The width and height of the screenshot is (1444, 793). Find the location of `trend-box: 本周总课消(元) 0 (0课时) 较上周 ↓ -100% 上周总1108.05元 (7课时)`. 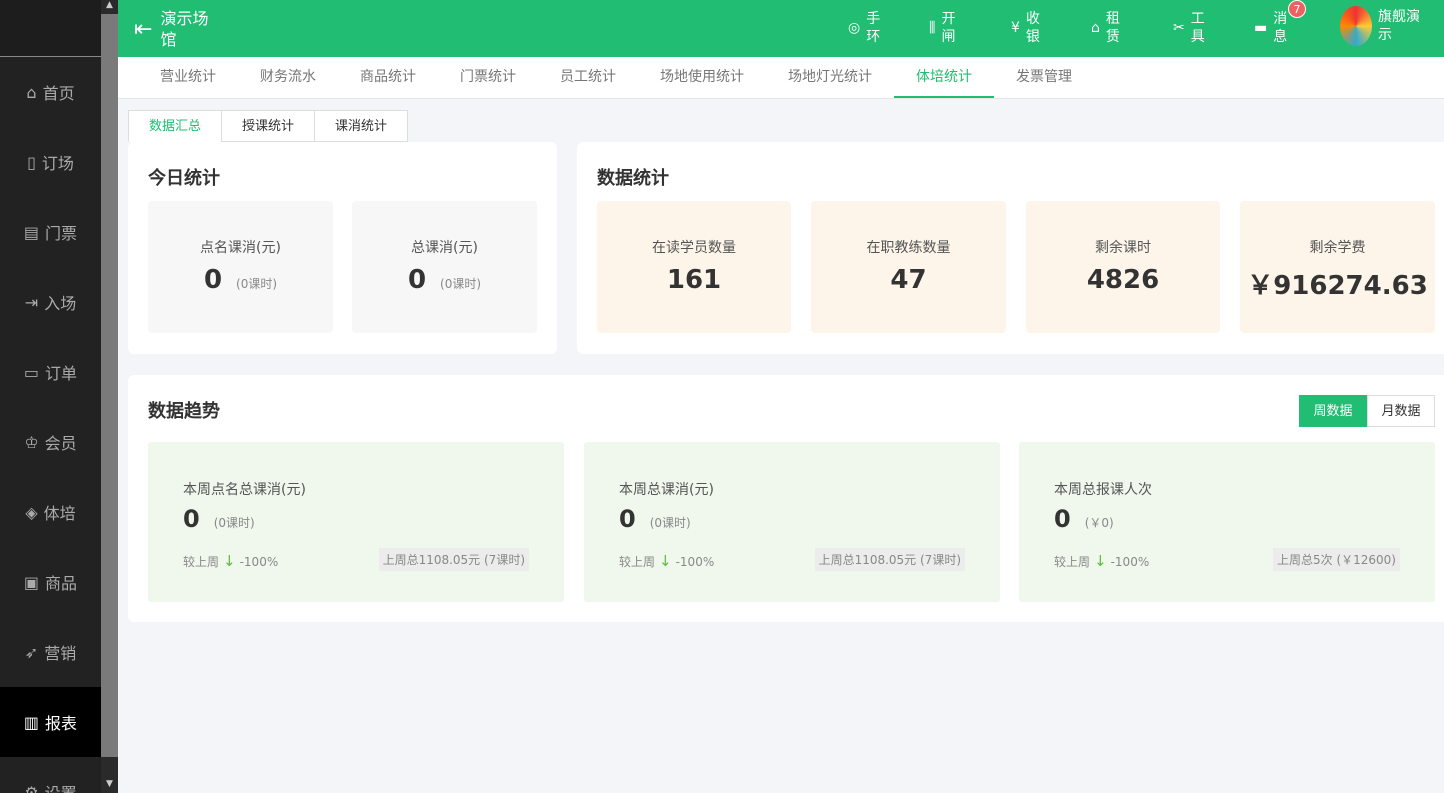

trend-box: 本周总课消(元) 0 (0课时) 较上周 ↓ -100% 上周总1108.05元 (7课时) is located at coordinates (792, 522).